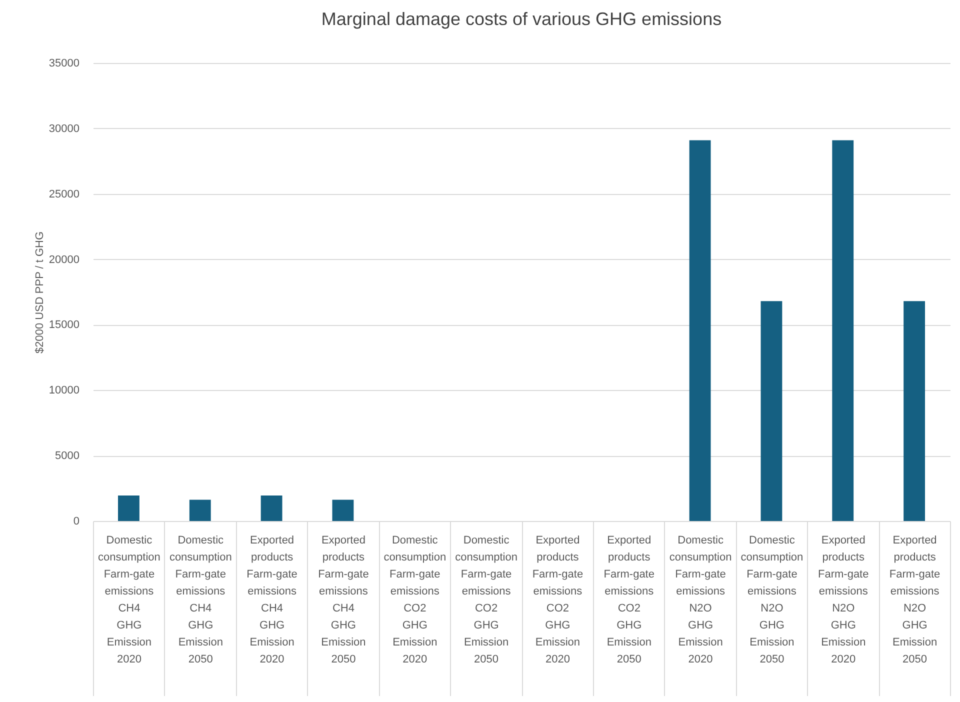  I want to click on x-tick-label: Exported products Farm-gate emissions CO2 GHG Emission 2020, so click(558, 600).